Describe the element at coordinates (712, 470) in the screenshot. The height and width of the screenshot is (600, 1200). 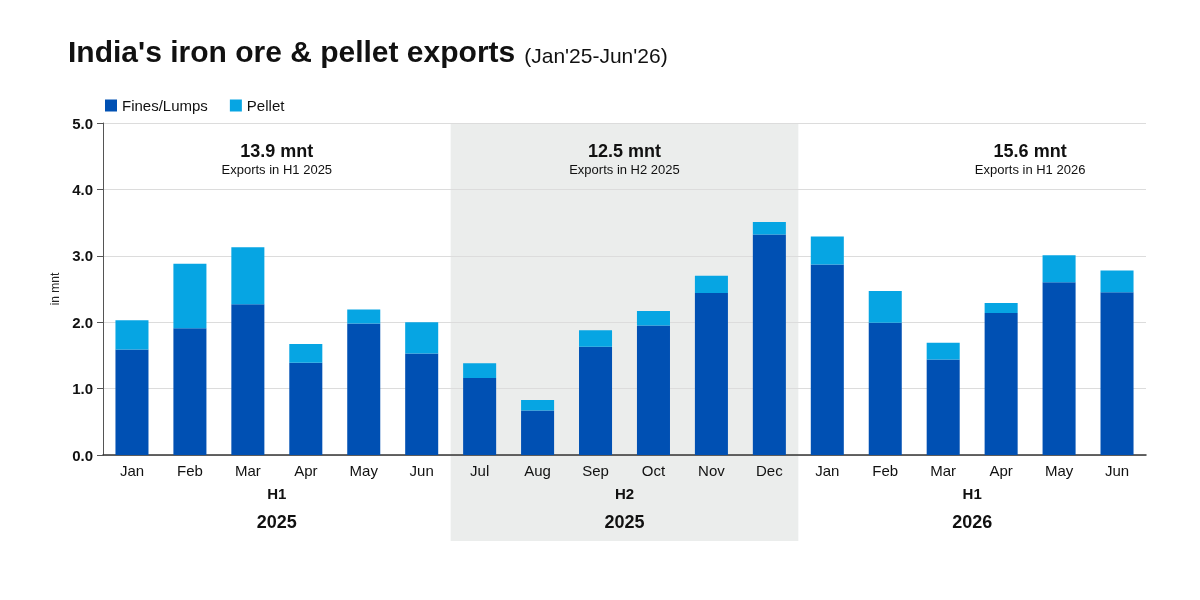
I see `x-tick-label: Nov` at that location.